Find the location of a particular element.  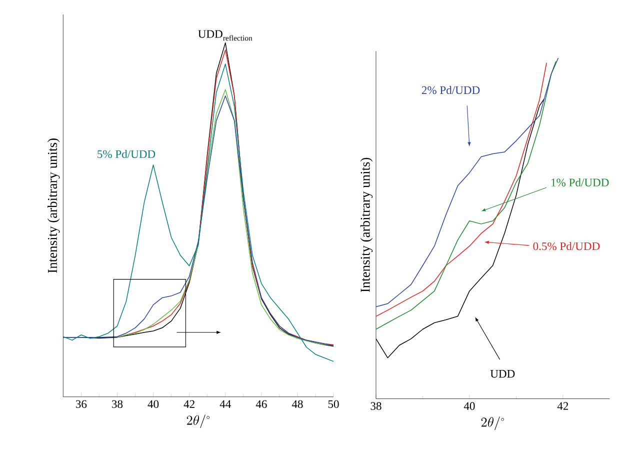

text: 1% Pd/UDD is located at coordinates (580, 182).